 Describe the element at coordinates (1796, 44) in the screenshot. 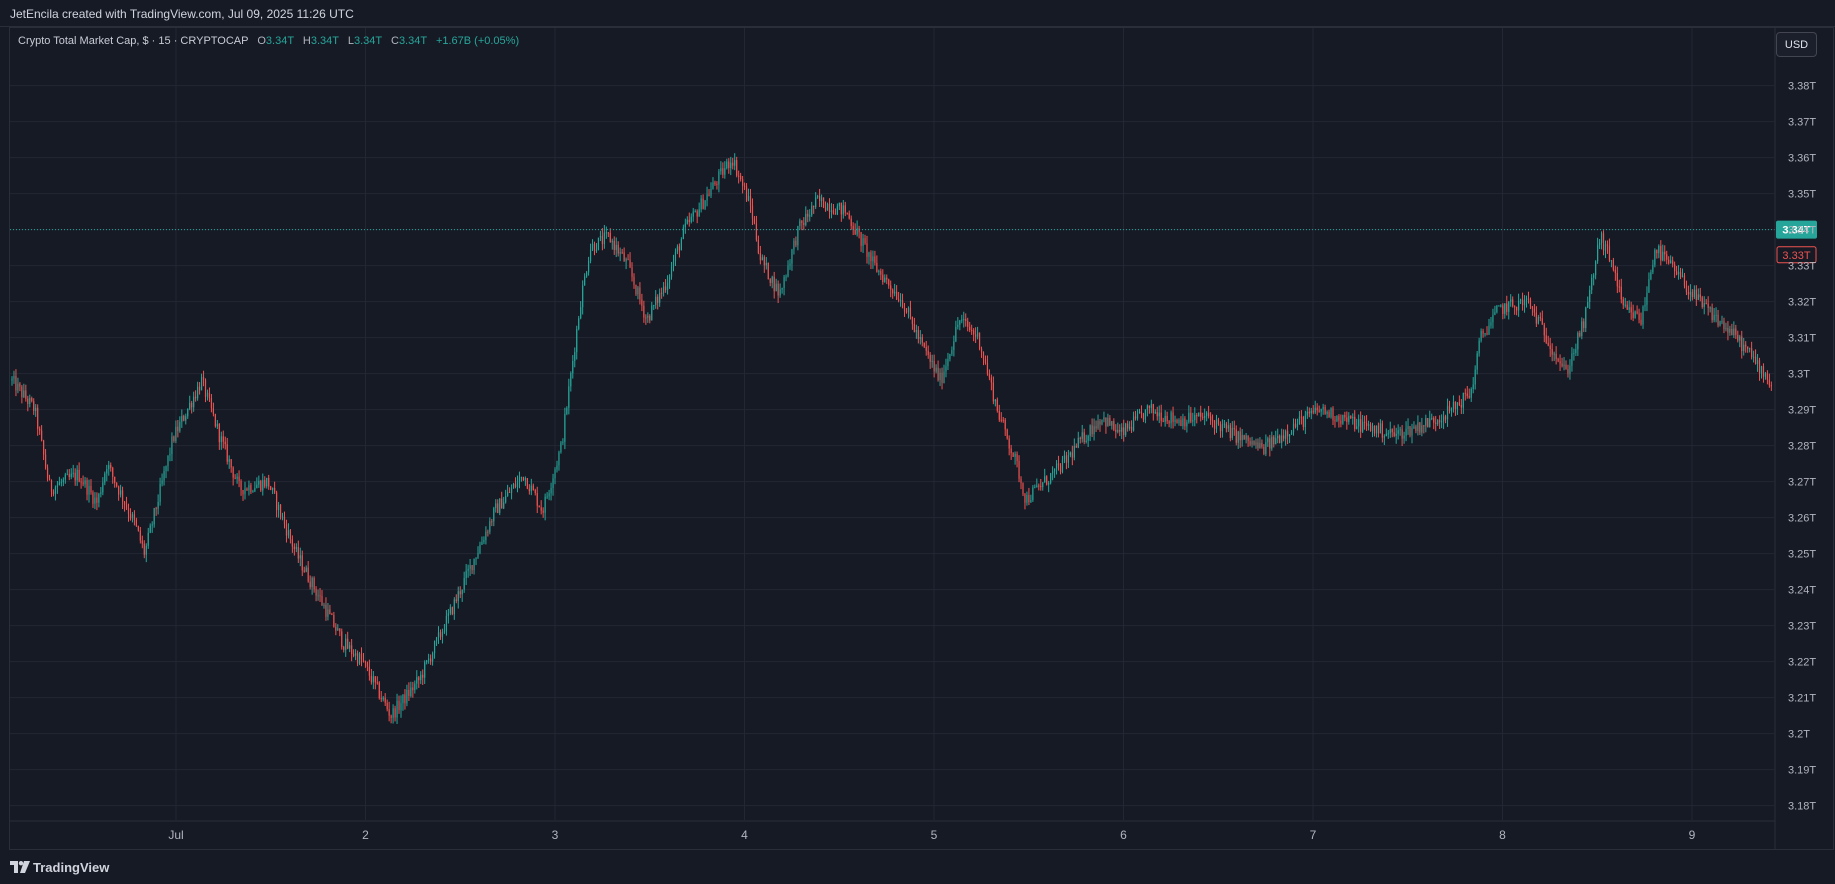

I see `currency-button: USD` at that location.